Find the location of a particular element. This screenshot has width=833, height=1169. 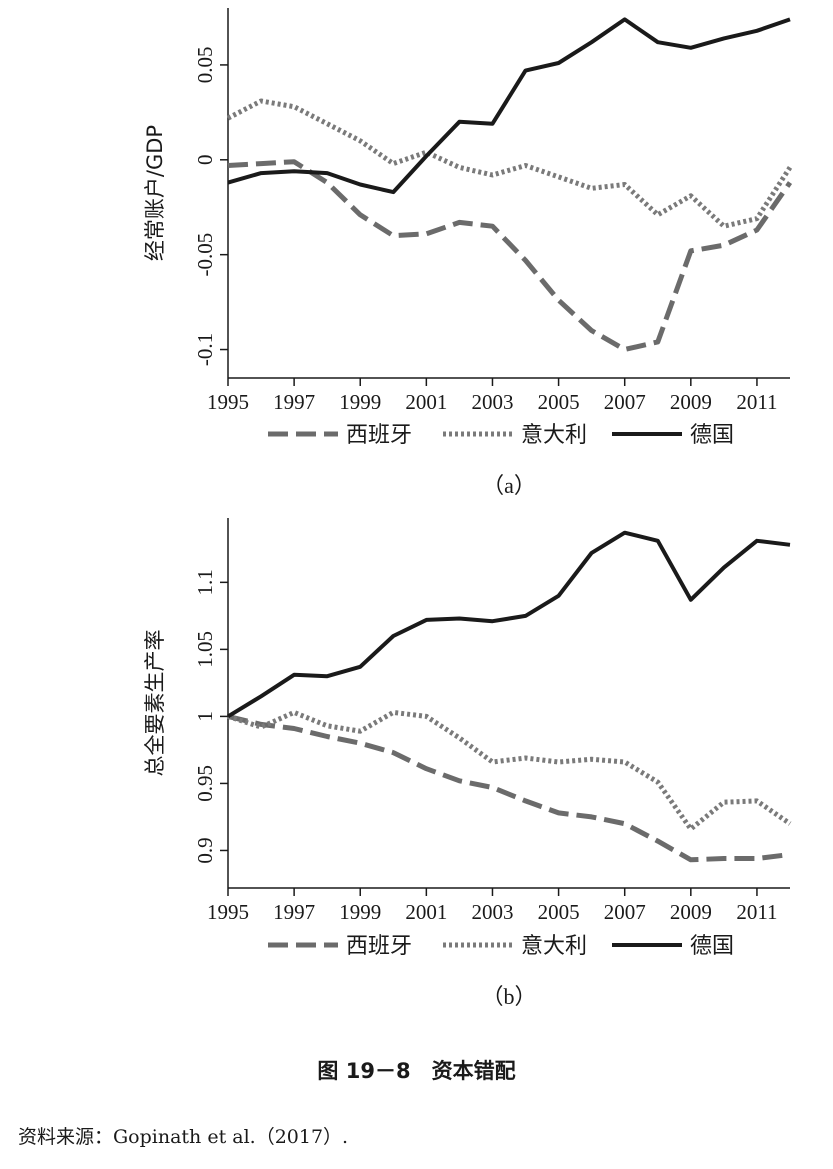

panel-a-series-line-dotted is located at coordinates (509, 163).